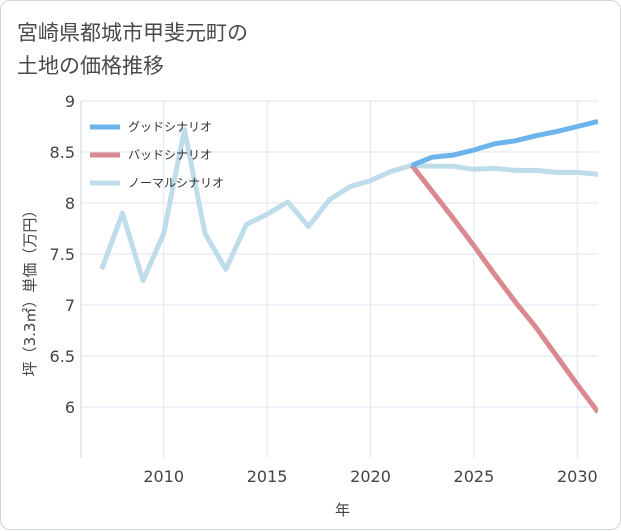 This screenshot has width=621, height=531. What do you see at coordinates (176, 183) in the screenshot?
I see `legend-label: ノーマルシナリオ` at bounding box center [176, 183].